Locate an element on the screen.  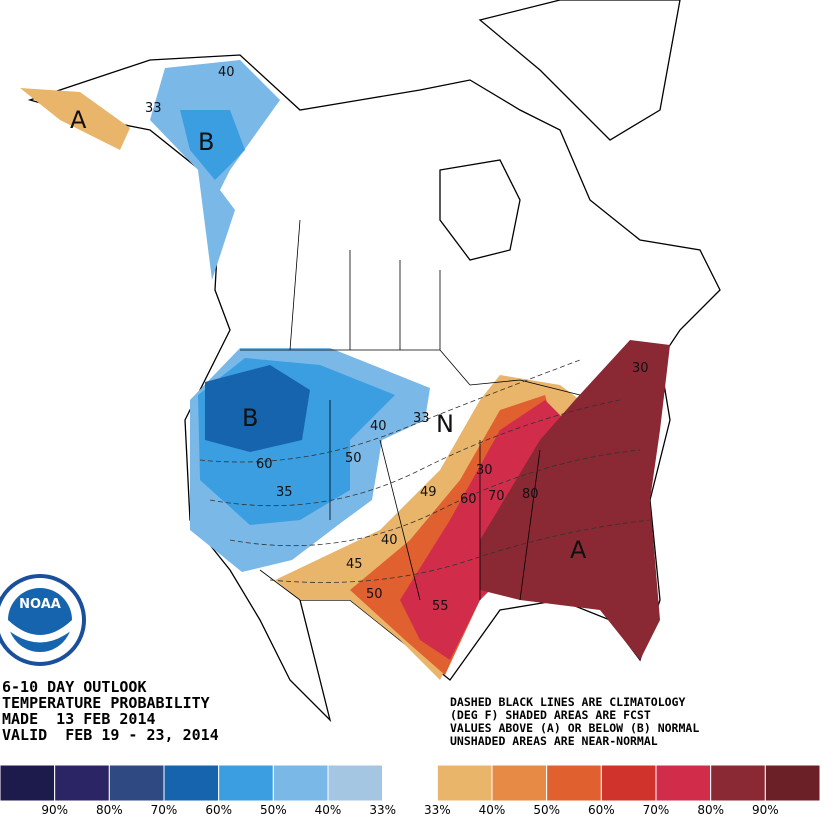
map-label: 45 is located at coordinates (354, 564).